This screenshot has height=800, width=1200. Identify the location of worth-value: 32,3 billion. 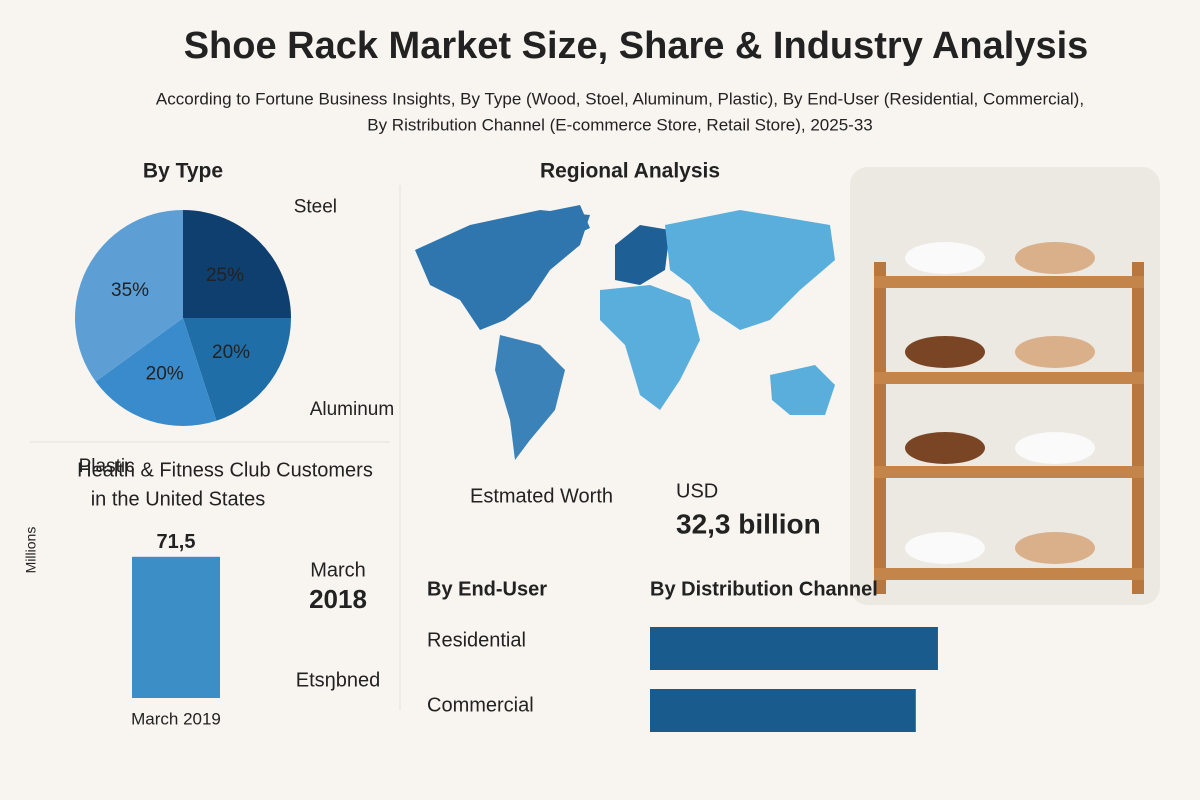
(748, 523).